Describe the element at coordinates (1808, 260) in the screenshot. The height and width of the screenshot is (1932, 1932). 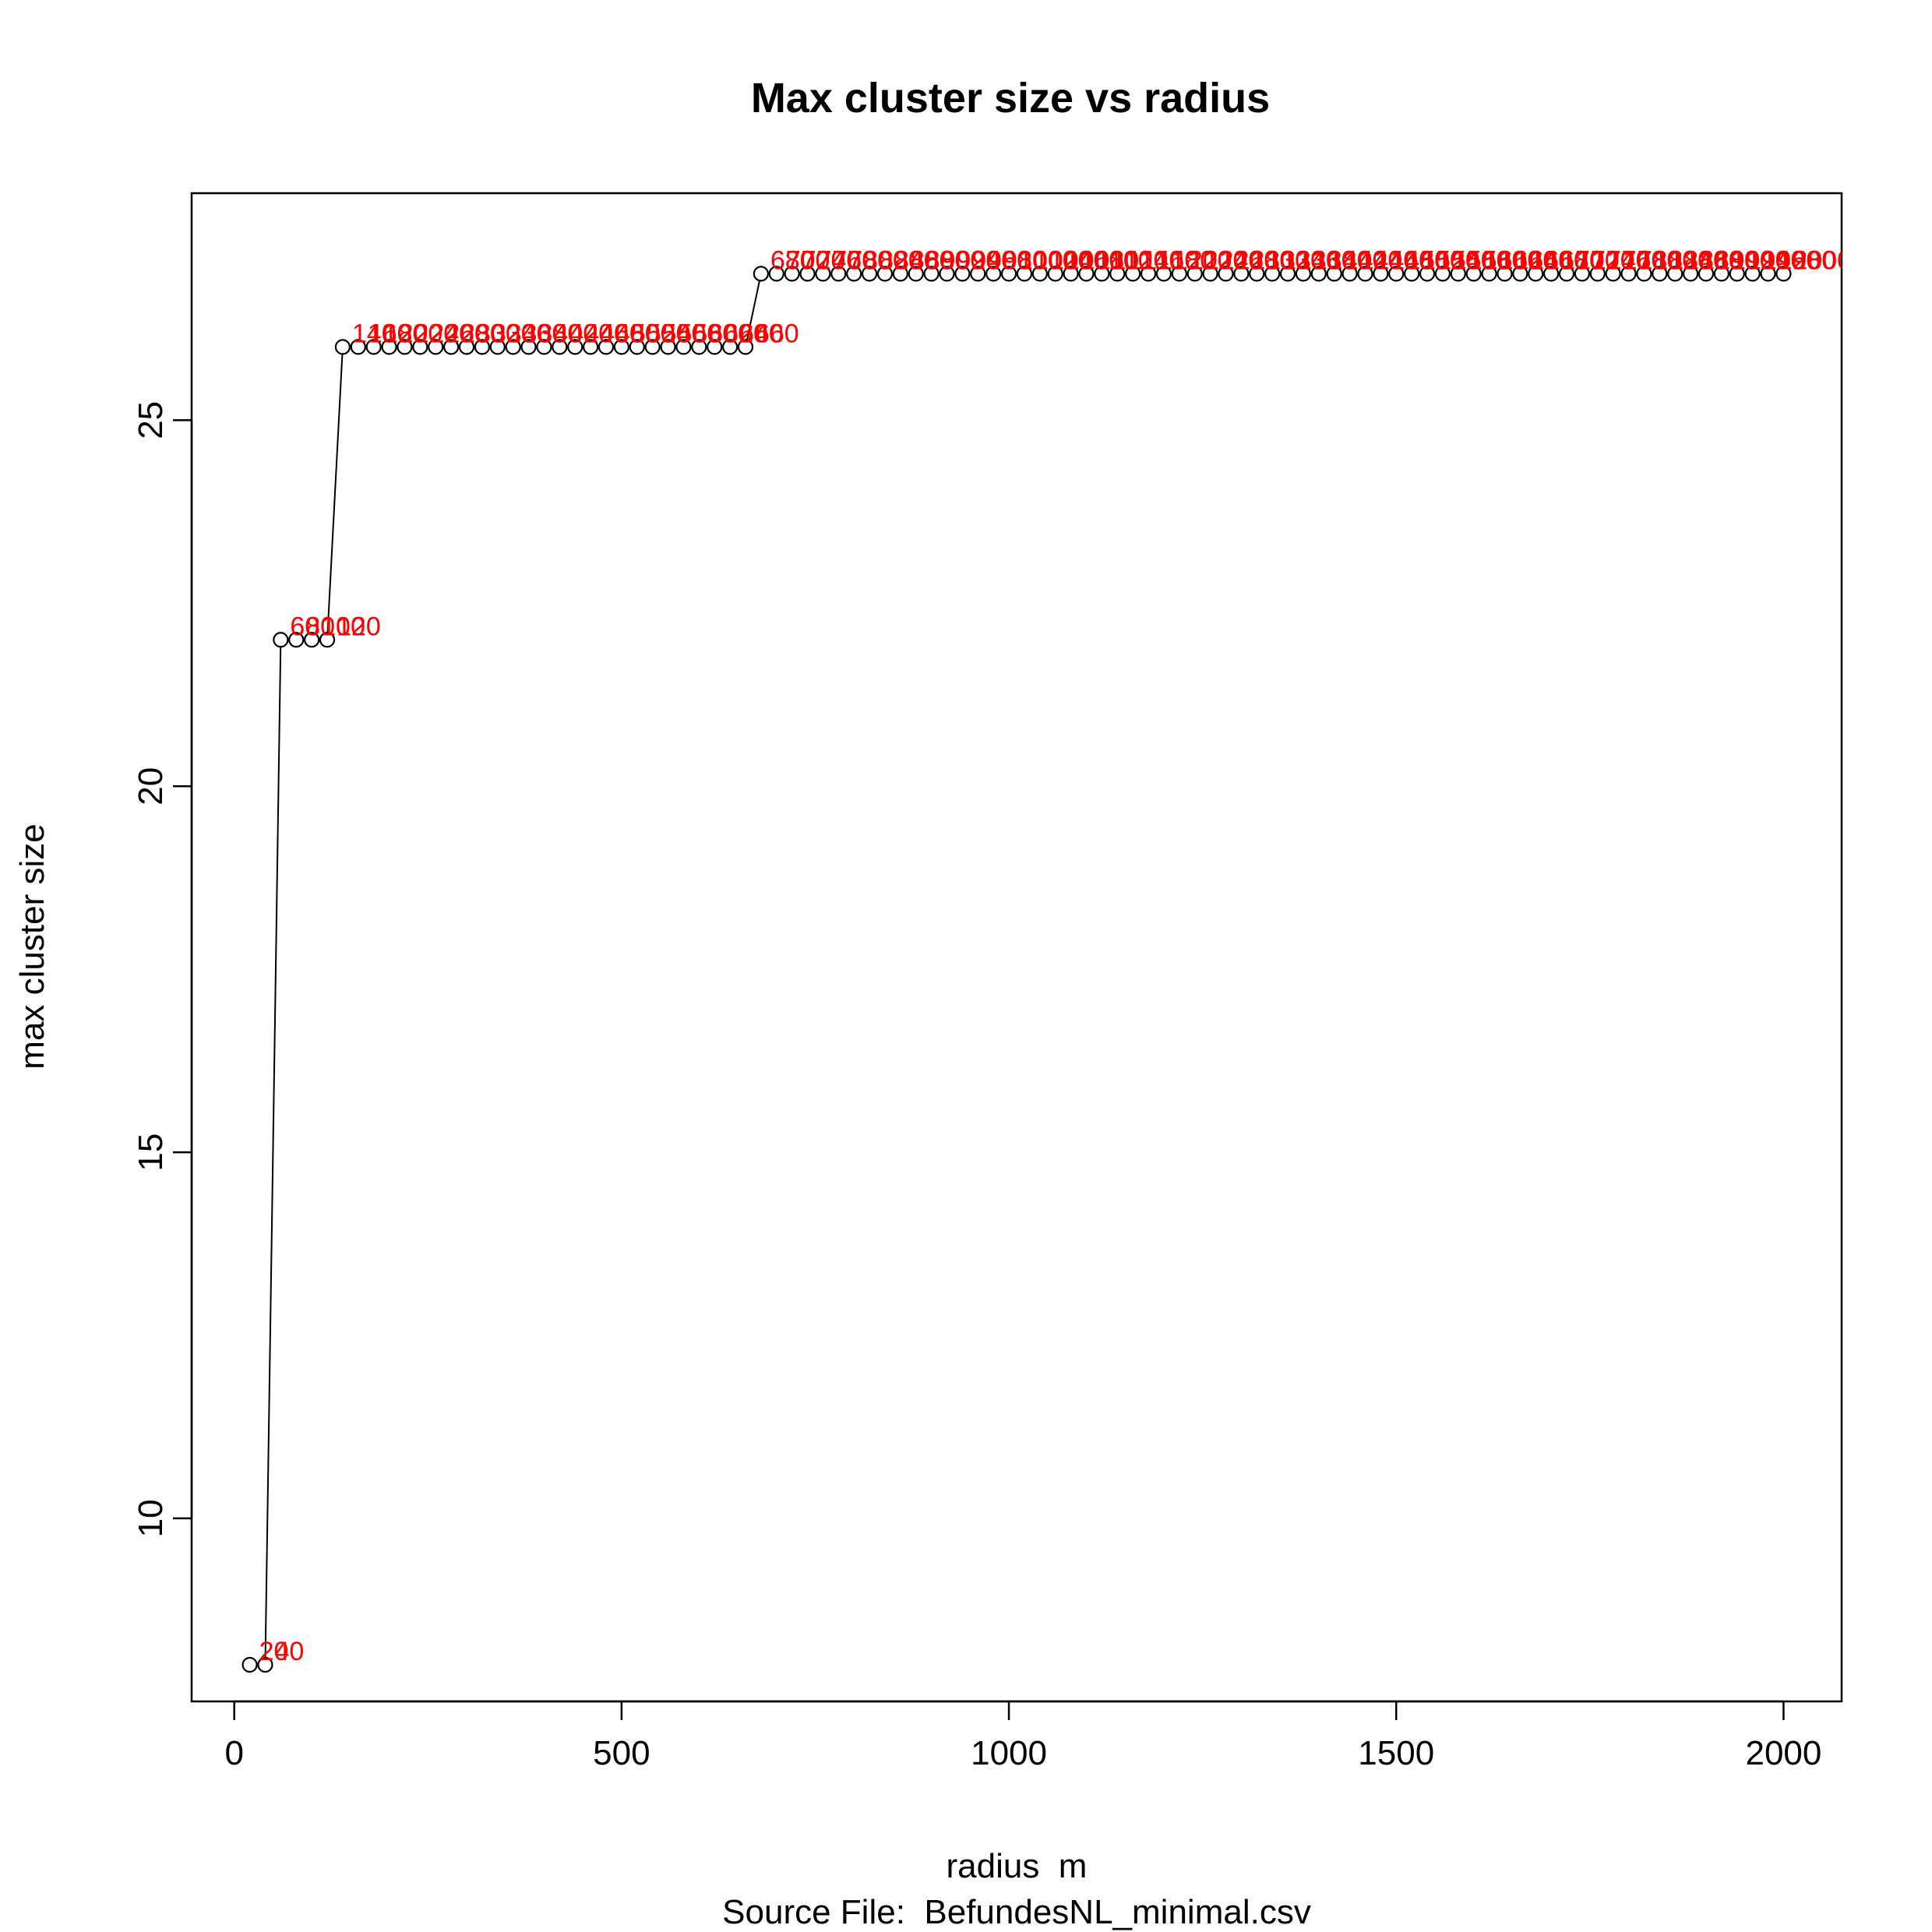
I see `data-label: 1980` at that location.